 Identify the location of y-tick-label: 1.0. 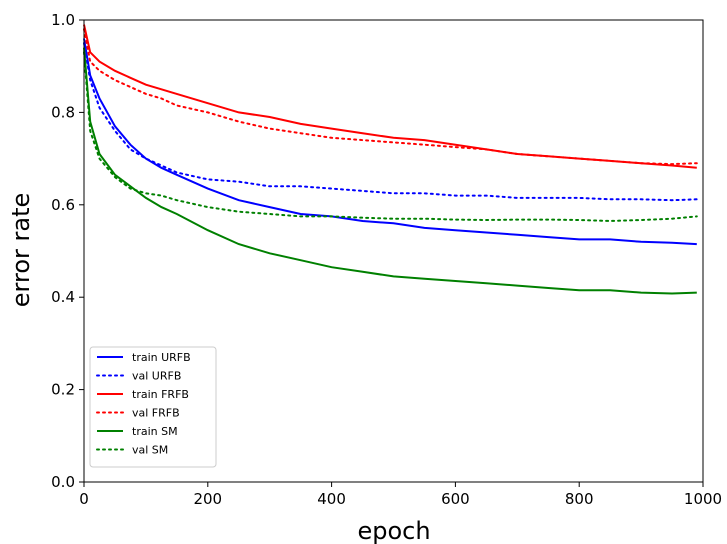
(63, 20).